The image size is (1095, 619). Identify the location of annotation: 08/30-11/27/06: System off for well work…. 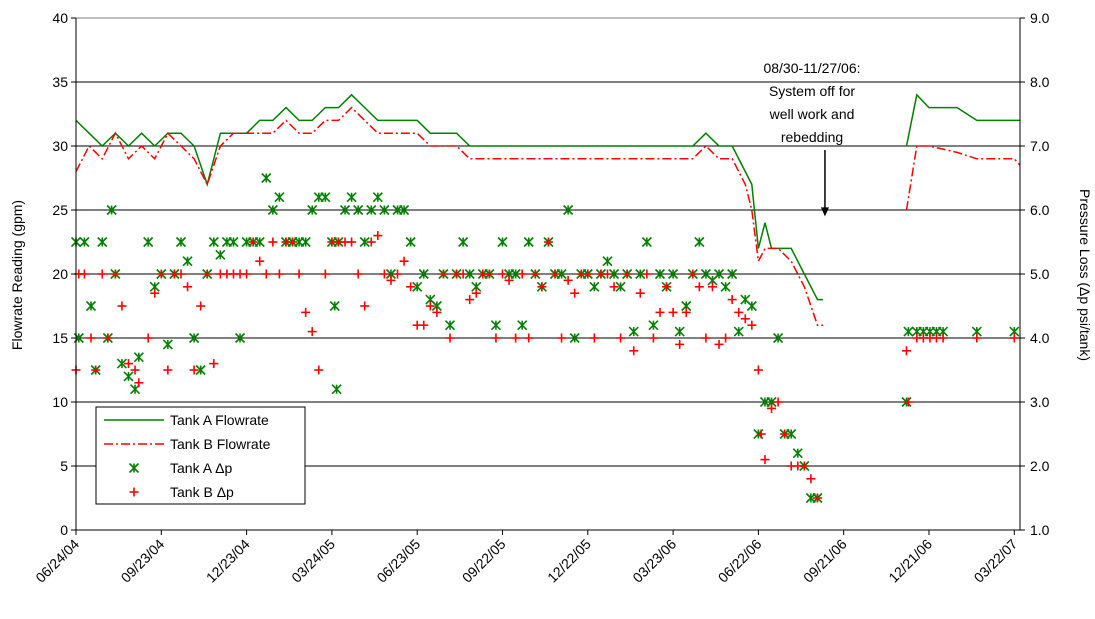
(812, 138).